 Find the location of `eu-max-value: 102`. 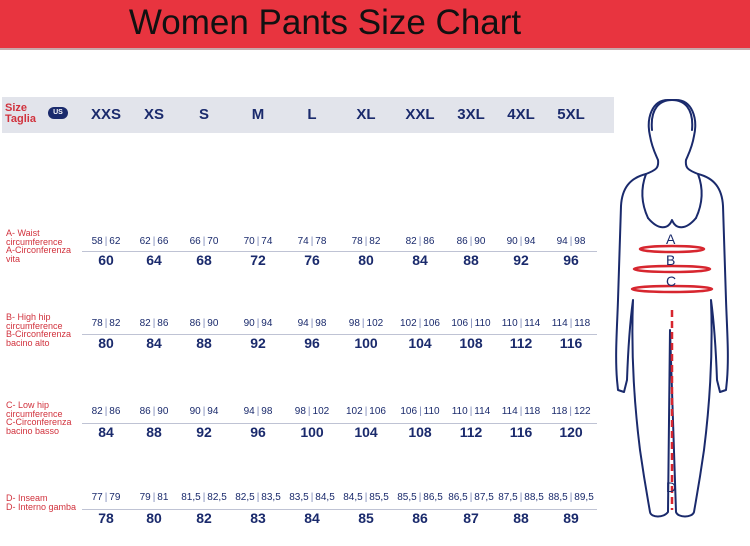

eu-max-value: 102 is located at coordinates (375, 323).